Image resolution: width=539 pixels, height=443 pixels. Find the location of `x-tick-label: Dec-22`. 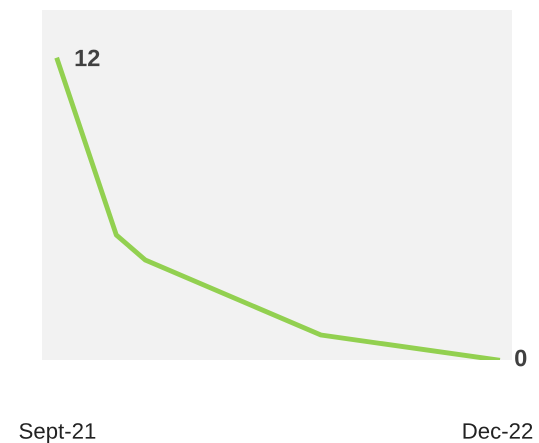

x-tick-label: Dec-22 is located at coordinates (498, 431).